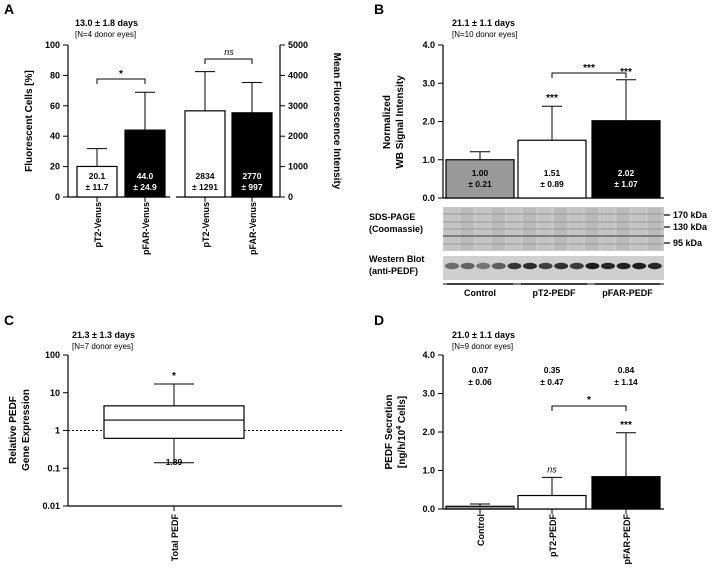  I want to click on blot-group-label: pT2-PEDF, so click(554, 293).